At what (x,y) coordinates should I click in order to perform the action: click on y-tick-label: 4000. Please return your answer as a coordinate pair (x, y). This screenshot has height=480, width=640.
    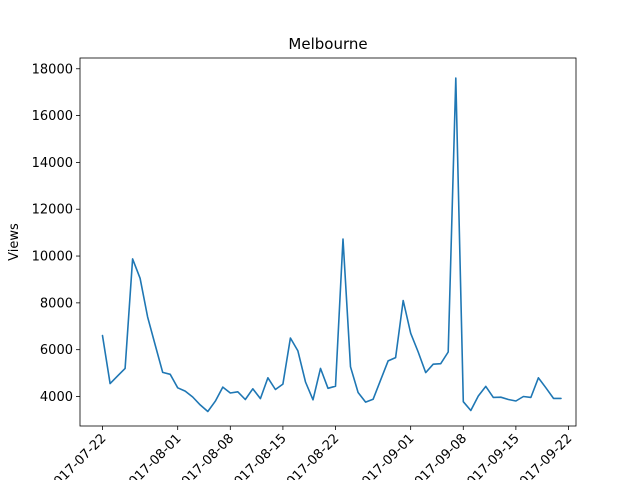
    Looking at the image, I should click on (56, 397).